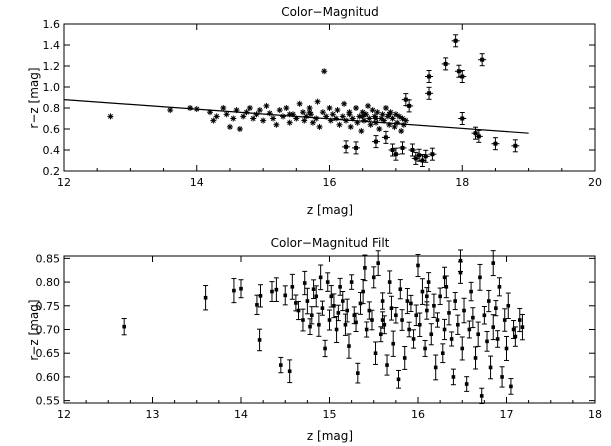 The height and width of the screenshot is (446, 611). What do you see at coordinates (595, 182) in the screenshot?
I see `chart-top-x-tick-label: 20` at bounding box center [595, 182].